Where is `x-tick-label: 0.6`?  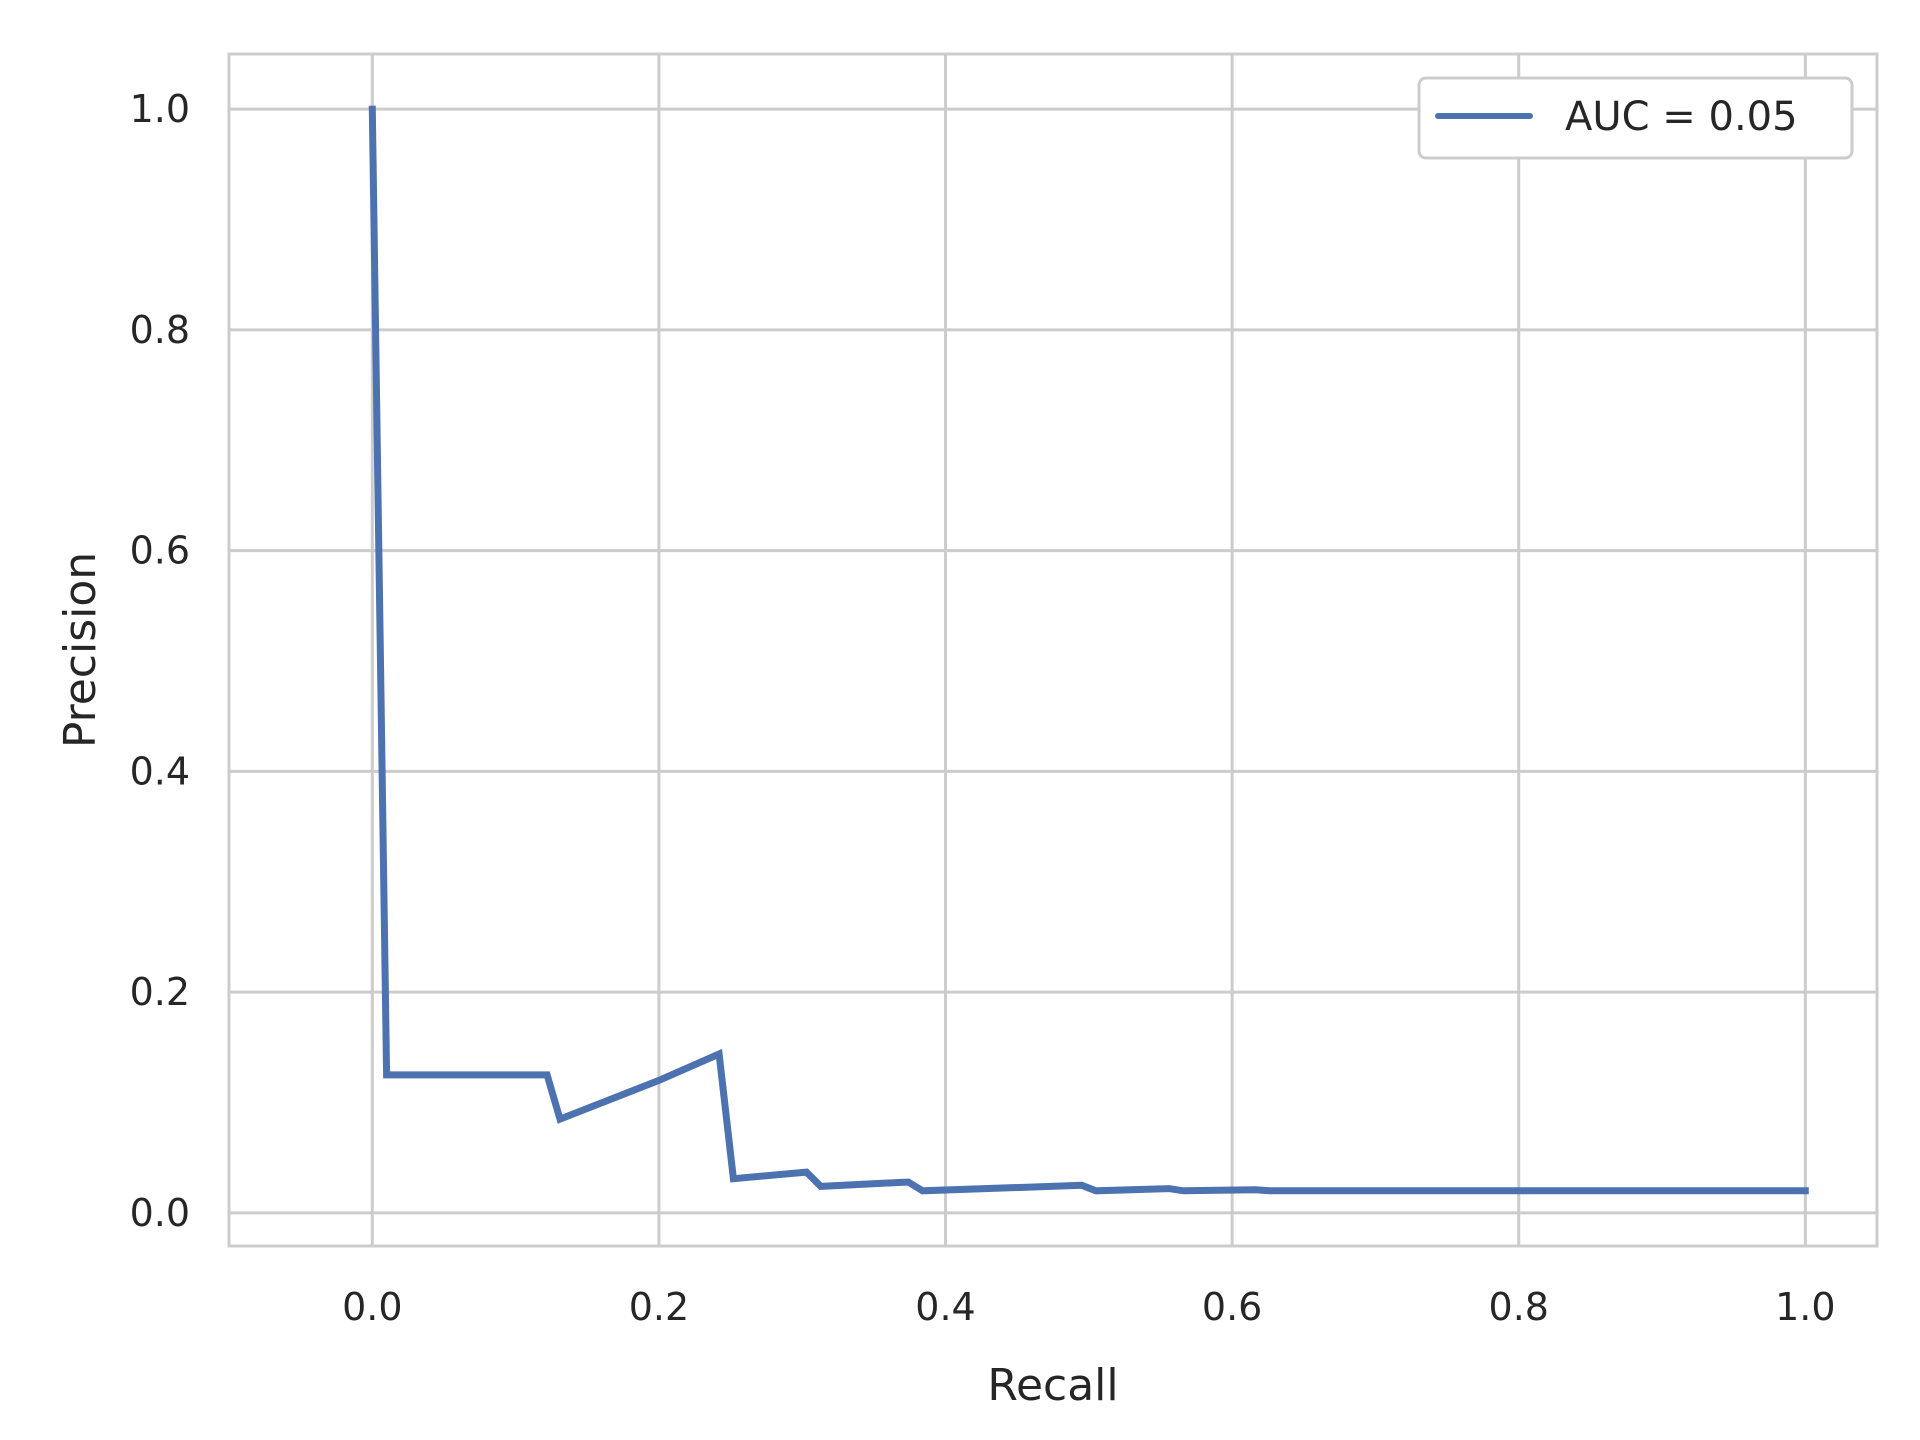
x-tick-label: 0.6 is located at coordinates (1232, 1307).